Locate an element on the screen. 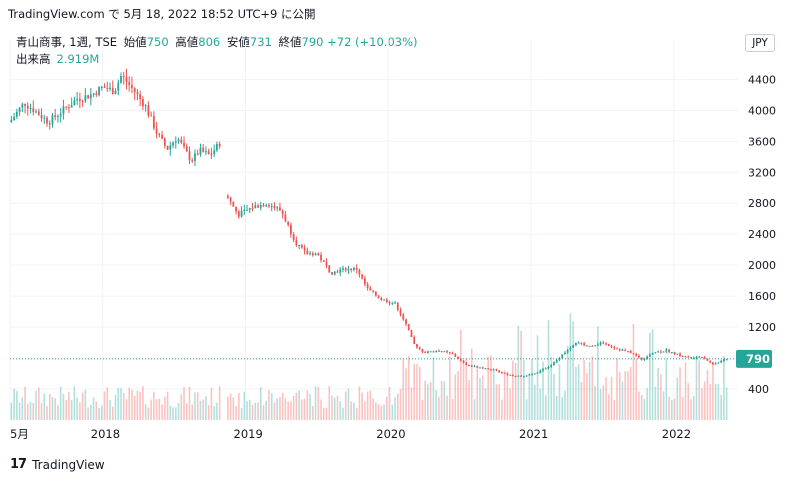 The image size is (792, 483). x-tick-label: 5月 is located at coordinates (19, 434).